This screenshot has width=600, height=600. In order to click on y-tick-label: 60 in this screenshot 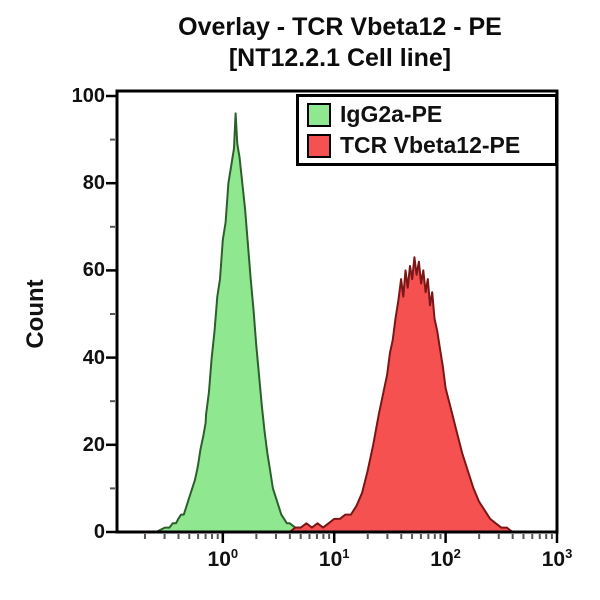, I will do `click(93, 270)`.